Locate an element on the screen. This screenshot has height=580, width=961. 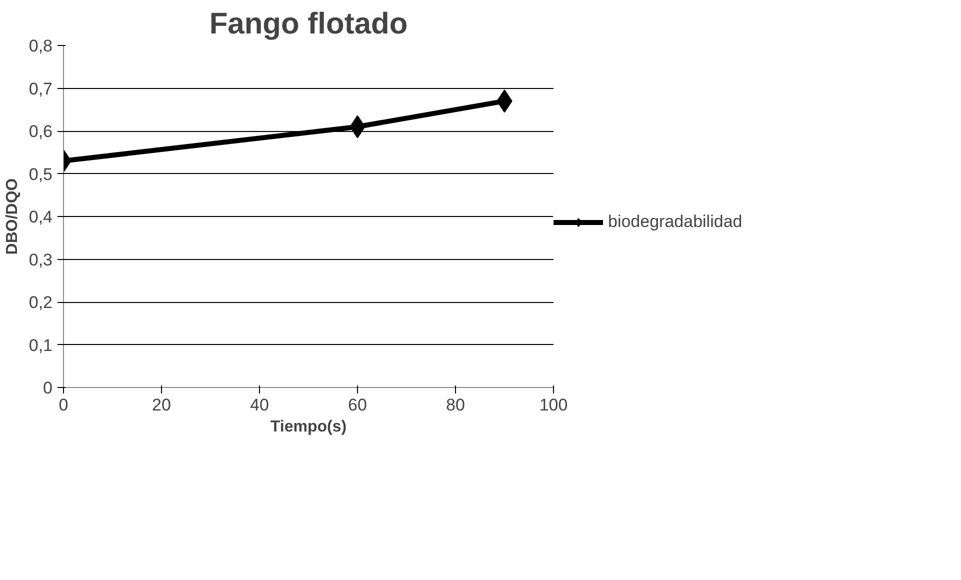
y-tick-label: 0,6 is located at coordinates (40, 131).